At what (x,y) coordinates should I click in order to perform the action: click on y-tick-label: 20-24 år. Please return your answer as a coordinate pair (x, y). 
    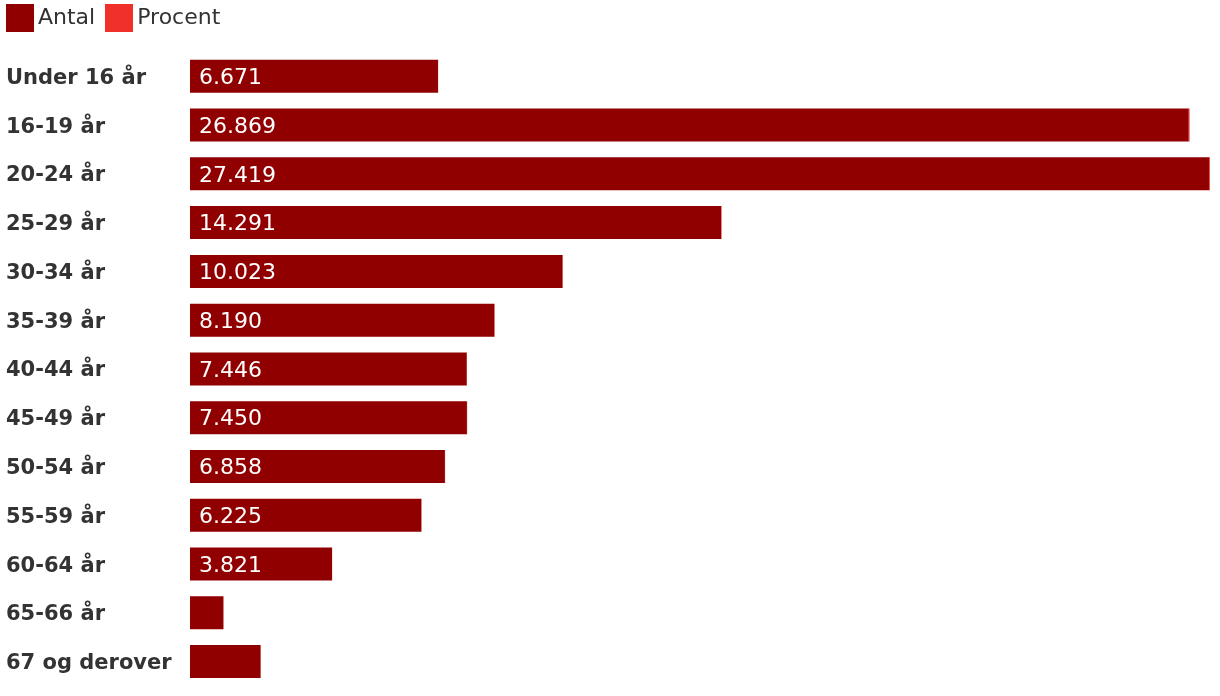
    Looking at the image, I should click on (56, 174).